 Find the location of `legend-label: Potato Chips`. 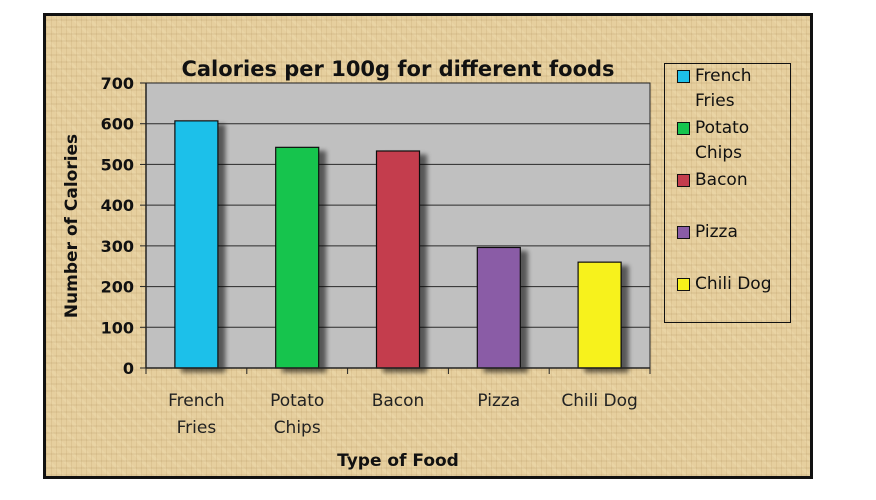

legend-label: Potato Chips is located at coordinates (722, 140).